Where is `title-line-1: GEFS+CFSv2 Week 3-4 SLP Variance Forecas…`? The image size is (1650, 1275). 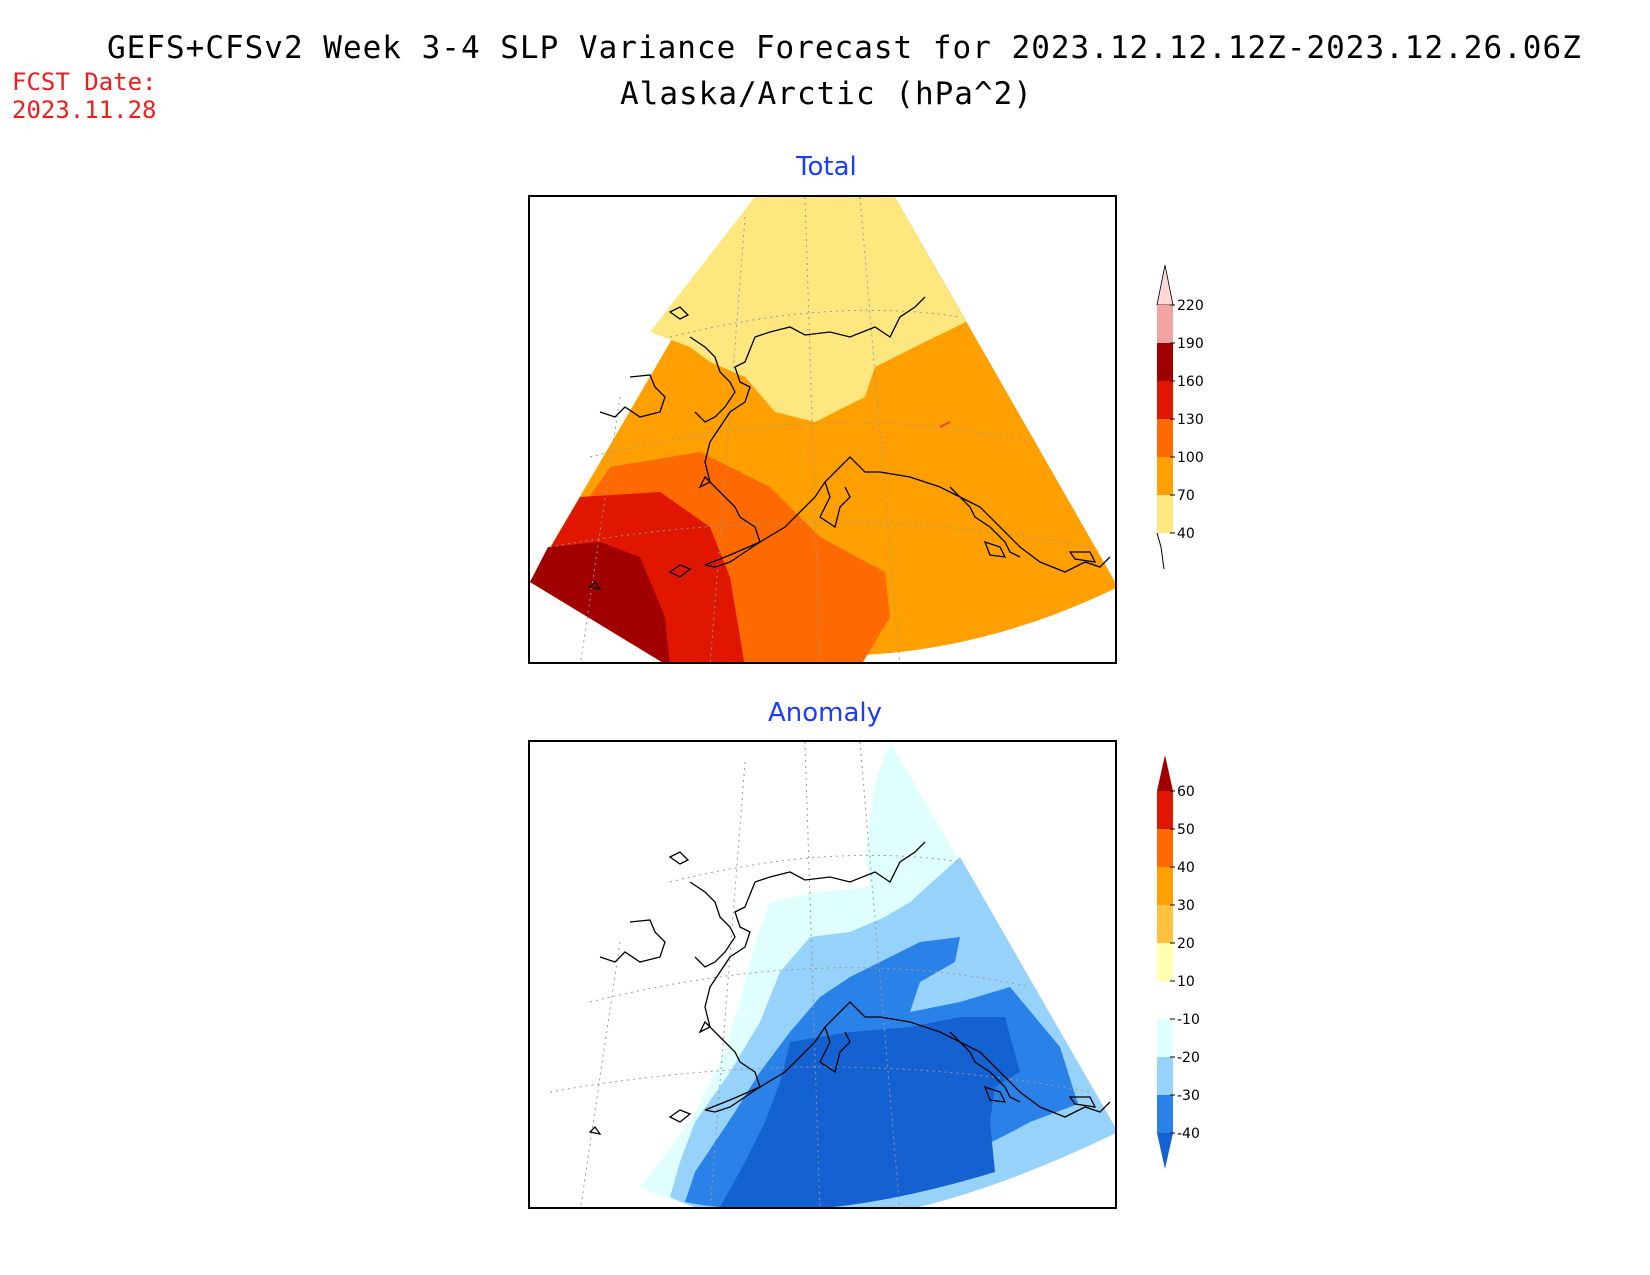
title-line-1: GEFS+CFSv2 Week 3-4 SLP Variance Forecas… is located at coordinates (844, 48).